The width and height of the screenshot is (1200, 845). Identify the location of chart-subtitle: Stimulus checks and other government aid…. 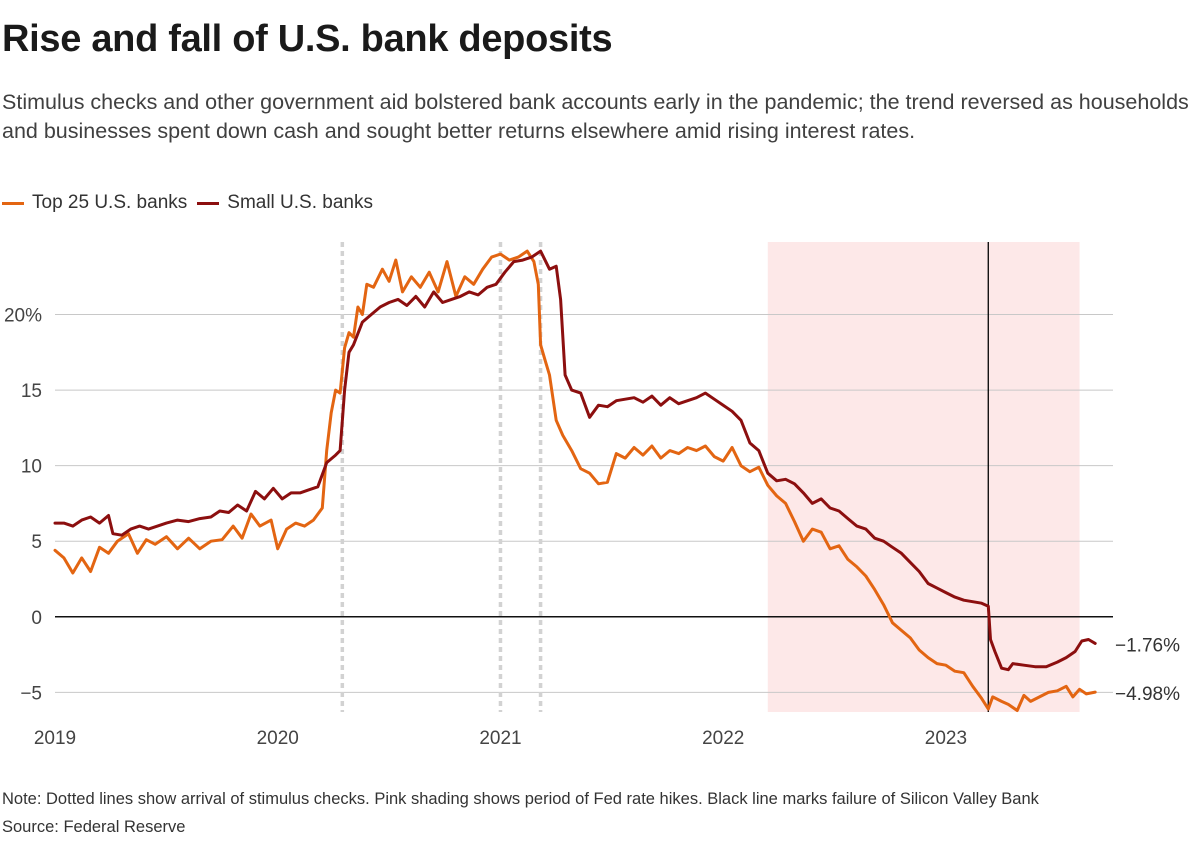
(595, 116).